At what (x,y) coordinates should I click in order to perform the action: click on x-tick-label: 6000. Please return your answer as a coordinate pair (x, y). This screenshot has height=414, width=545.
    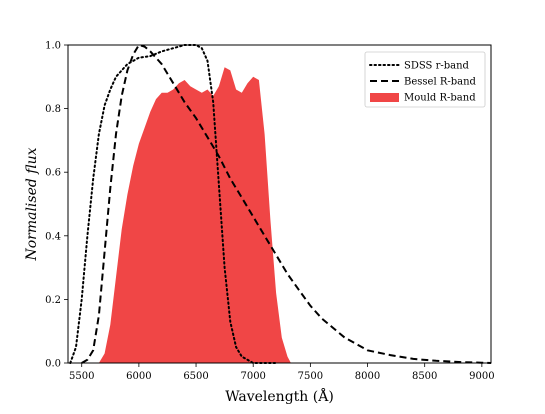
    Looking at the image, I should click on (138, 376).